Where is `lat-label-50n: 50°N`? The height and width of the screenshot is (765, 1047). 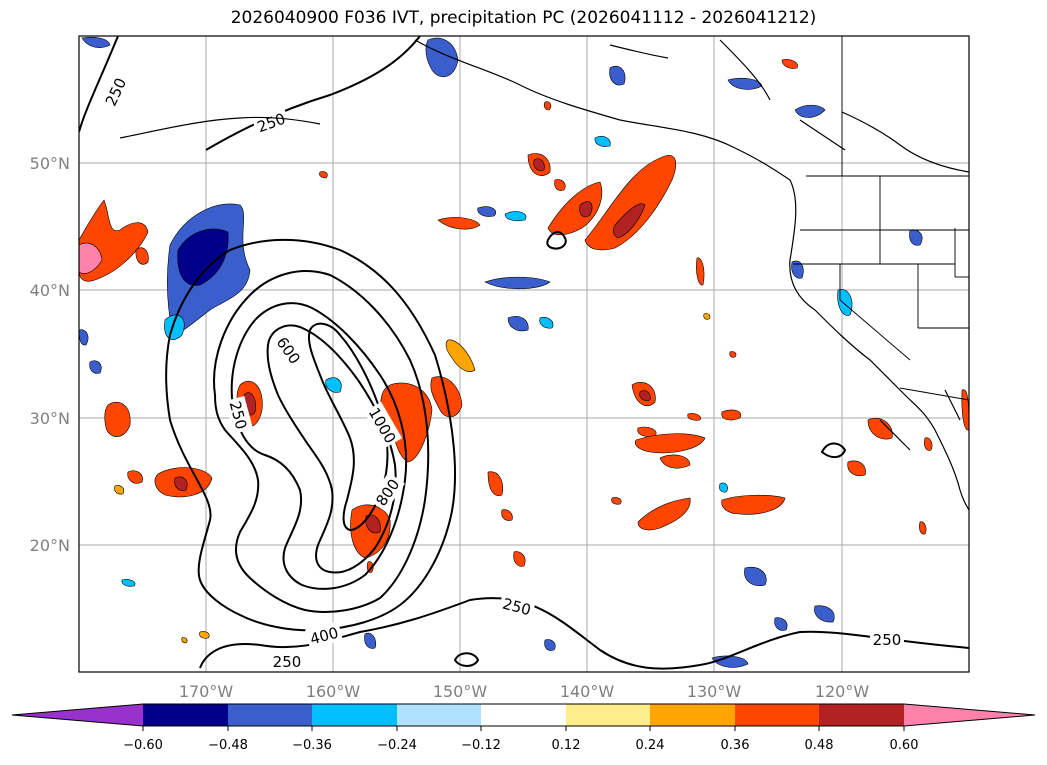
lat-label-50n: 50°N is located at coordinates (50, 163).